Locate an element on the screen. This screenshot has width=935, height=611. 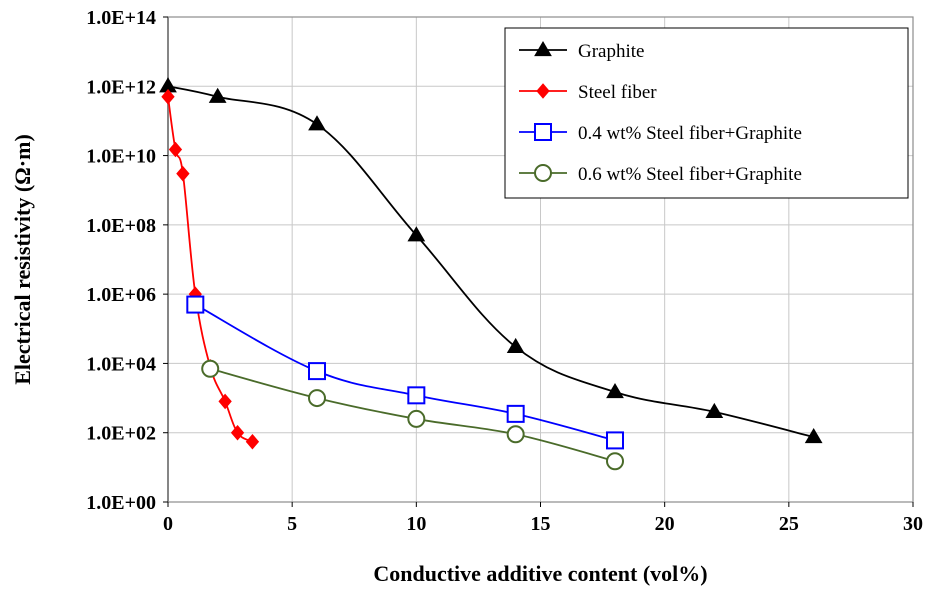
legend-item-graphite: Graphite is located at coordinates (581, 51).